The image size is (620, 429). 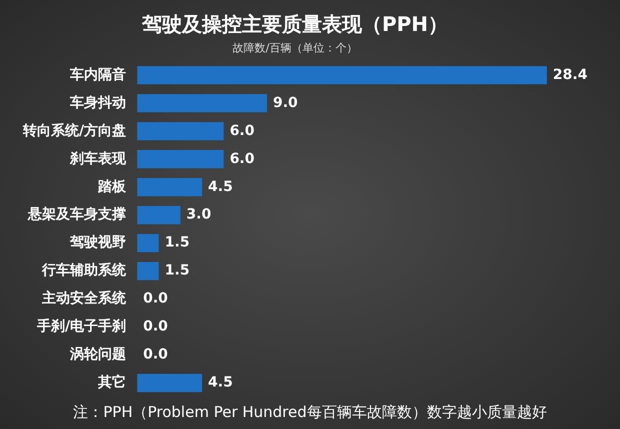 What do you see at coordinates (97, 242) in the screenshot?
I see `y-tick-label: 驾驶视野` at bounding box center [97, 242].